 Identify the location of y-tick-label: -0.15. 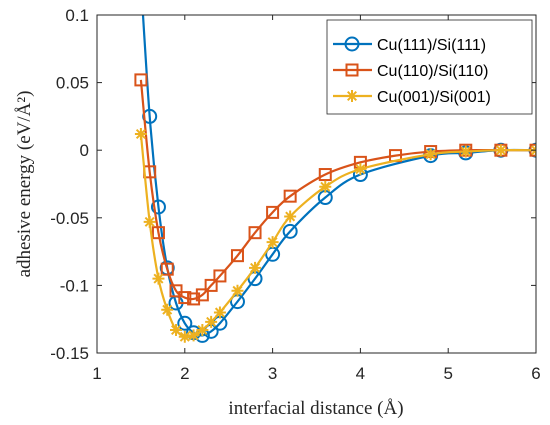
(69, 353).